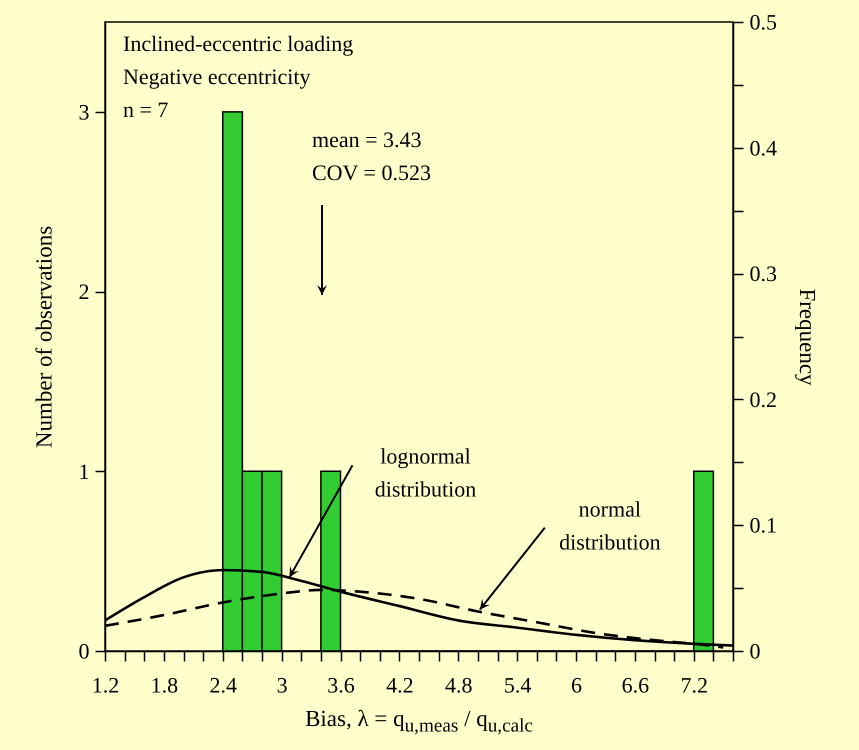 This screenshot has width=859, height=750. Describe the element at coordinates (576, 685) in the screenshot. I see `x-tick-label: 6` at that location.